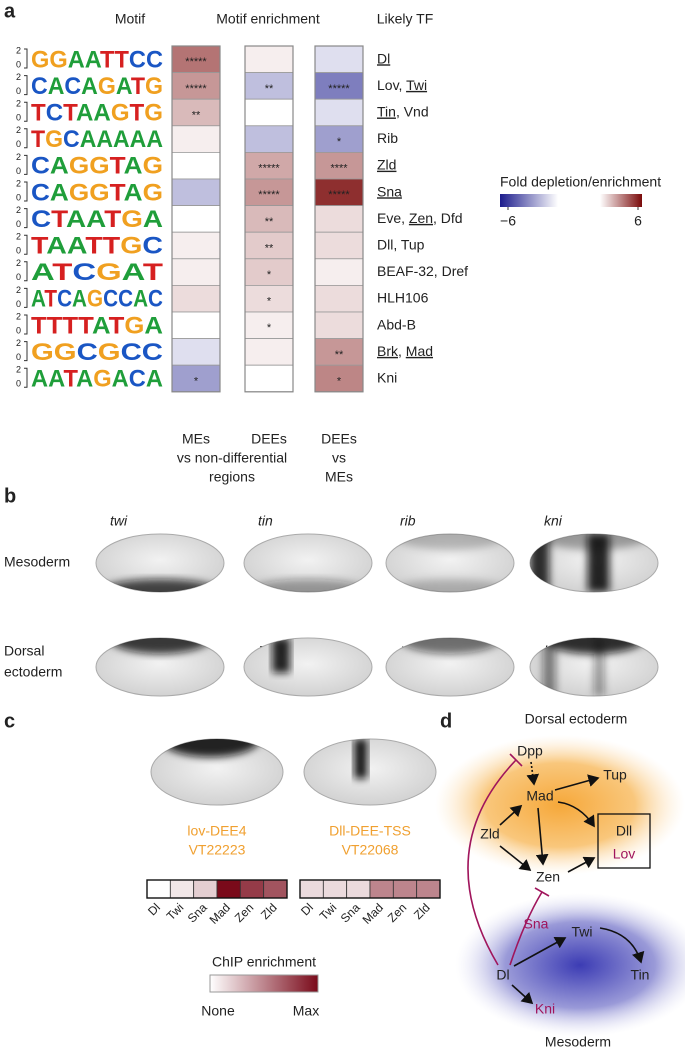 The height and width of the screenshot is (1051, 685). What do you see at coordinates (370, 831) in the screenshot?
I see `construct-name: Dll-DEE-TSS` at bounding box center [370, 831].